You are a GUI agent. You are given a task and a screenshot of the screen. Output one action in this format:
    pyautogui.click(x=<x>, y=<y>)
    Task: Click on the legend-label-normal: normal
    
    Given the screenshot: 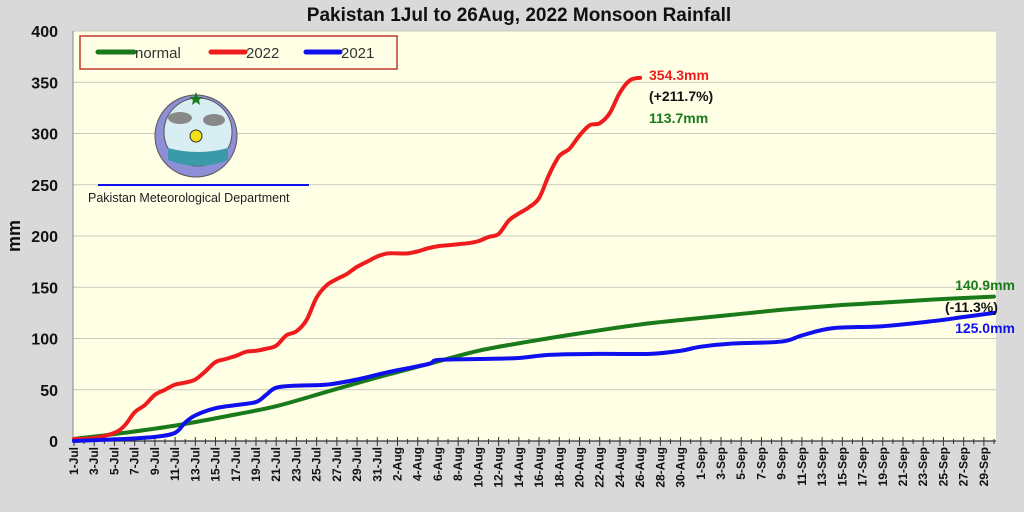 What is the action you would take?
    pyautogui.click(x=158, y=53)
    